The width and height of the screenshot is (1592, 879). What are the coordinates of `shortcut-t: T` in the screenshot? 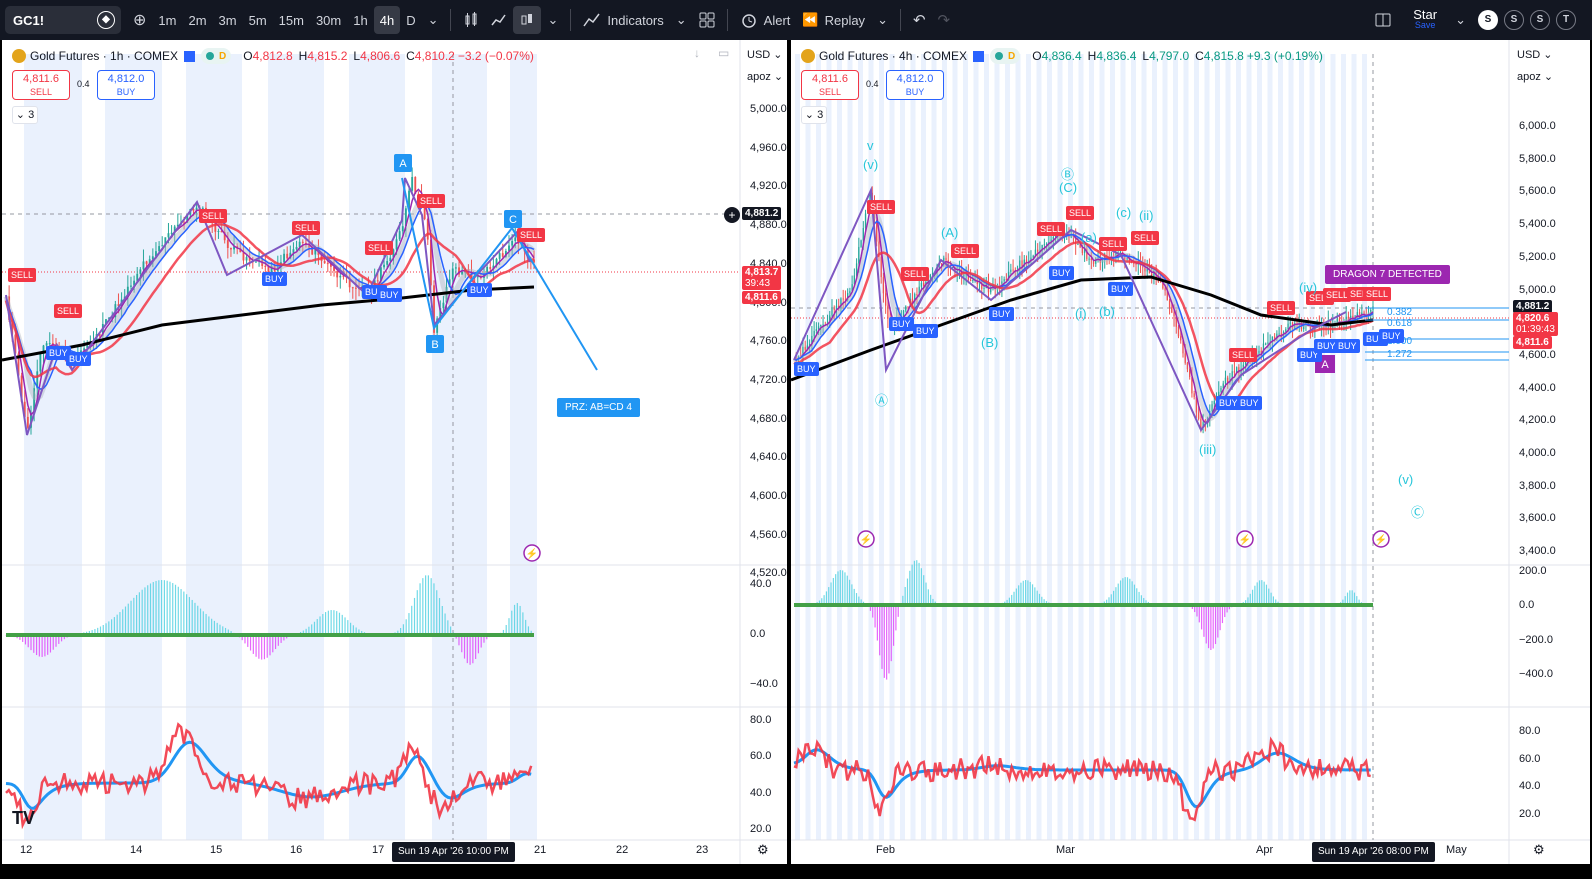 It's located at (1566, 20).